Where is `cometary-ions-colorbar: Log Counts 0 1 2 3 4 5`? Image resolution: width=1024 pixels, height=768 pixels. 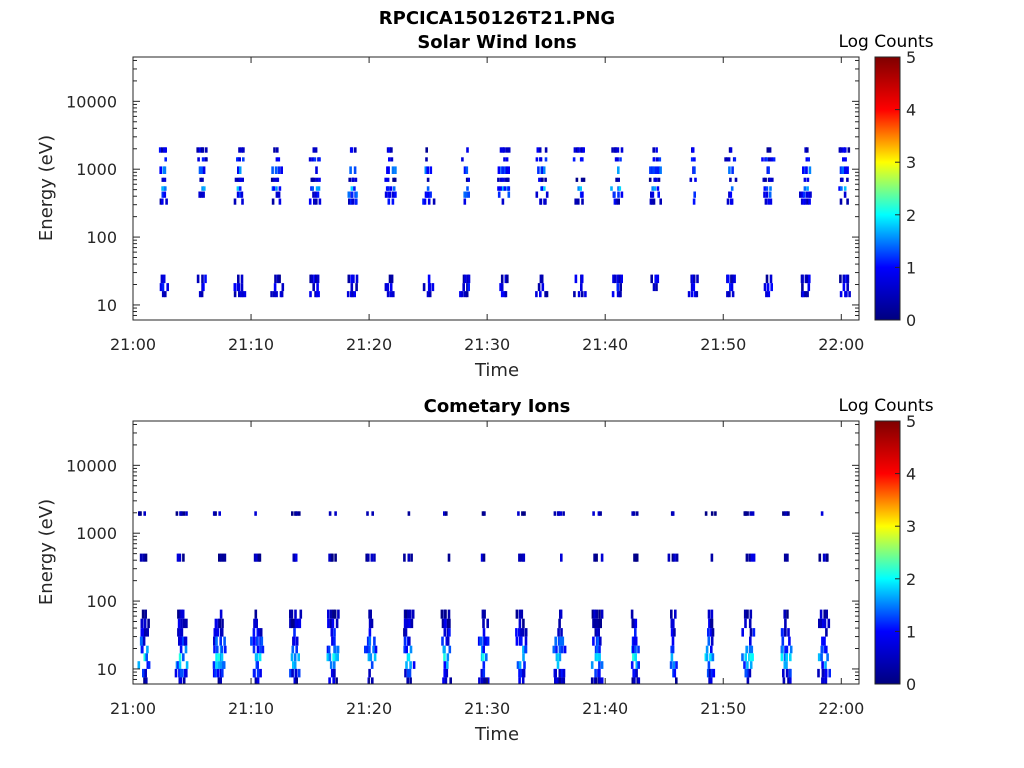 cometary-ions-colorbar: Log Counts 0 1 2 3 4 5 is located at coordinates (885, 545).